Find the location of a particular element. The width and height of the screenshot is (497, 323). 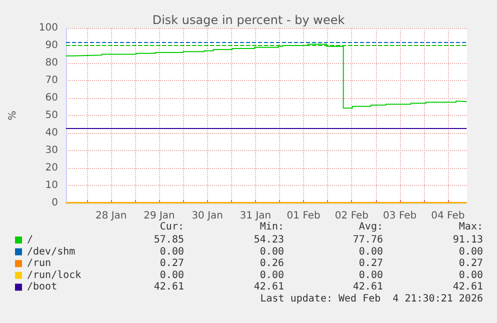

y-tick-label: 50 is located at coordinates (51, 115).